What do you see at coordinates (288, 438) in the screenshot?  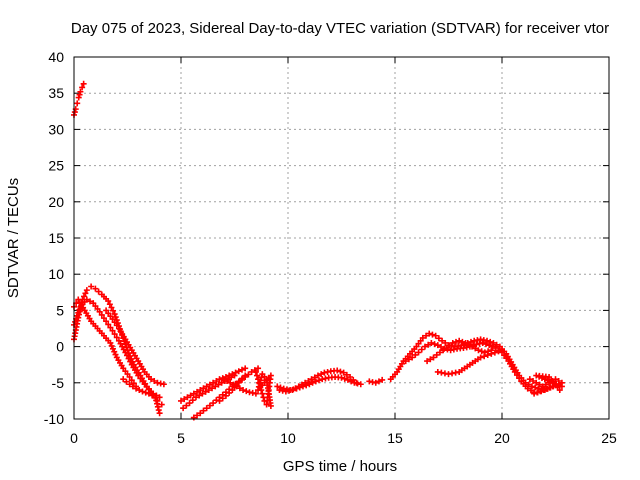 I see `x-tick-label: 10` at bounding box center [288, 438].